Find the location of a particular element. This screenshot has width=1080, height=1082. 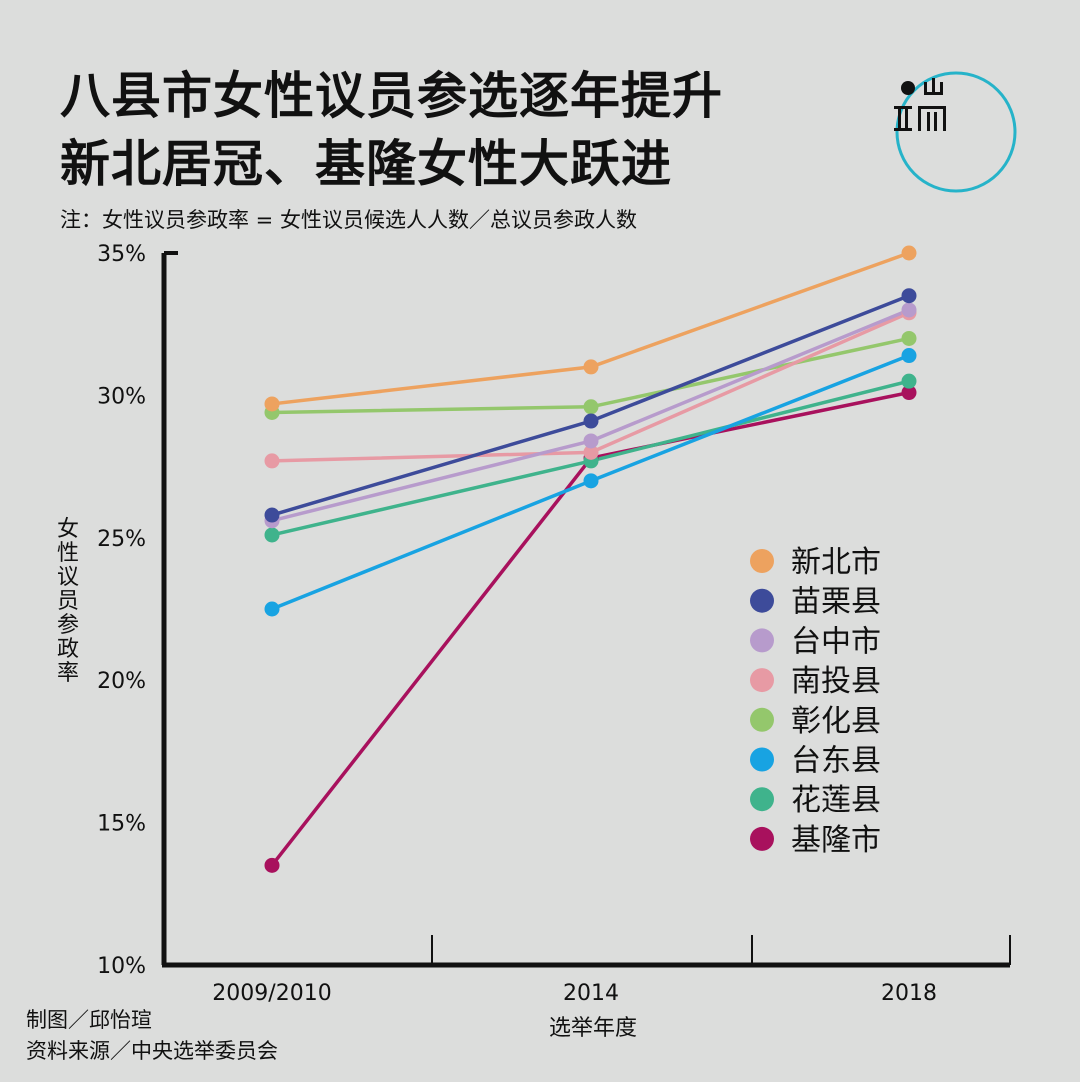

x-tick-label: 2018 is located at coordinates (909, 993).